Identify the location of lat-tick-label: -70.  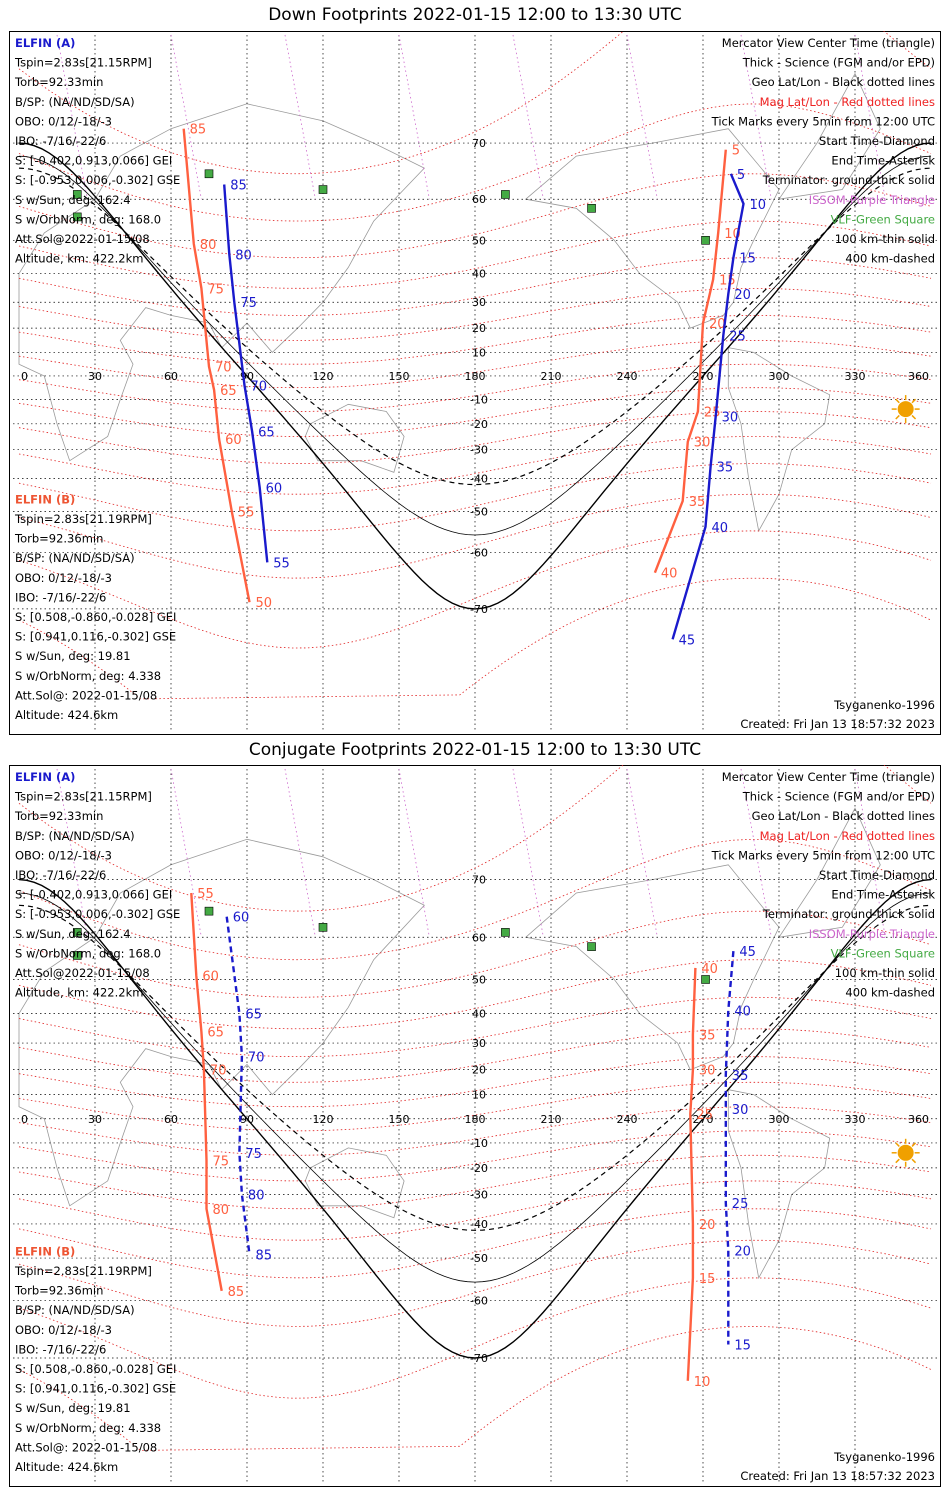
(479, 609).